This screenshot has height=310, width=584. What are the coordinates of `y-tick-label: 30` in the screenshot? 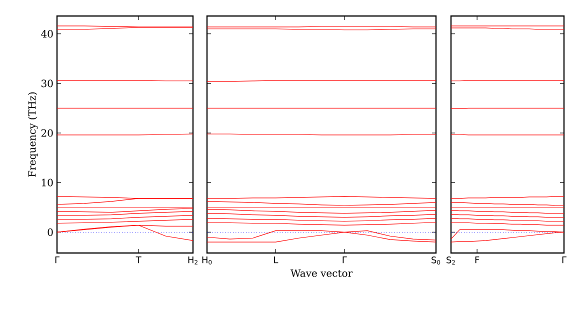 It's located at (47, 84).